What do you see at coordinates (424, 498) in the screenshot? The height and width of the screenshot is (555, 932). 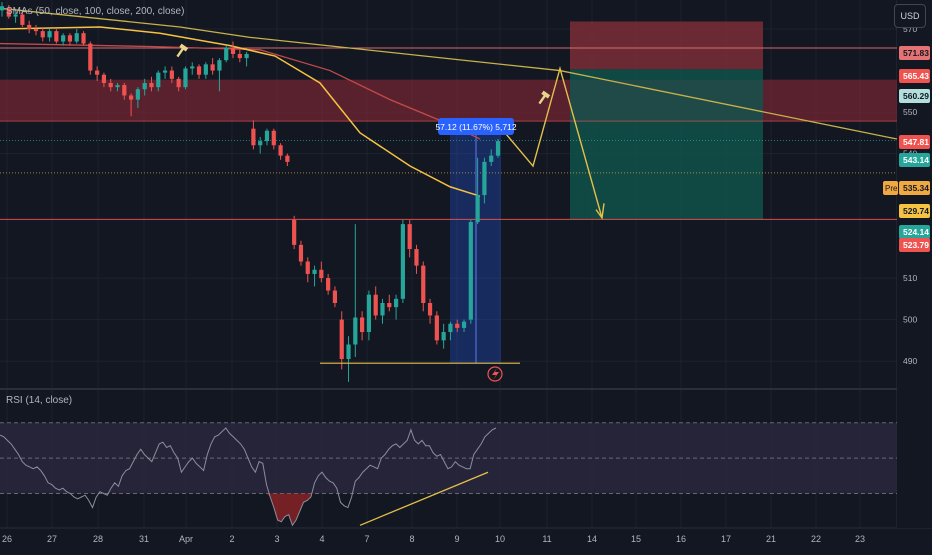 I see `rsi-trendline` at bounding box center [424, 498].